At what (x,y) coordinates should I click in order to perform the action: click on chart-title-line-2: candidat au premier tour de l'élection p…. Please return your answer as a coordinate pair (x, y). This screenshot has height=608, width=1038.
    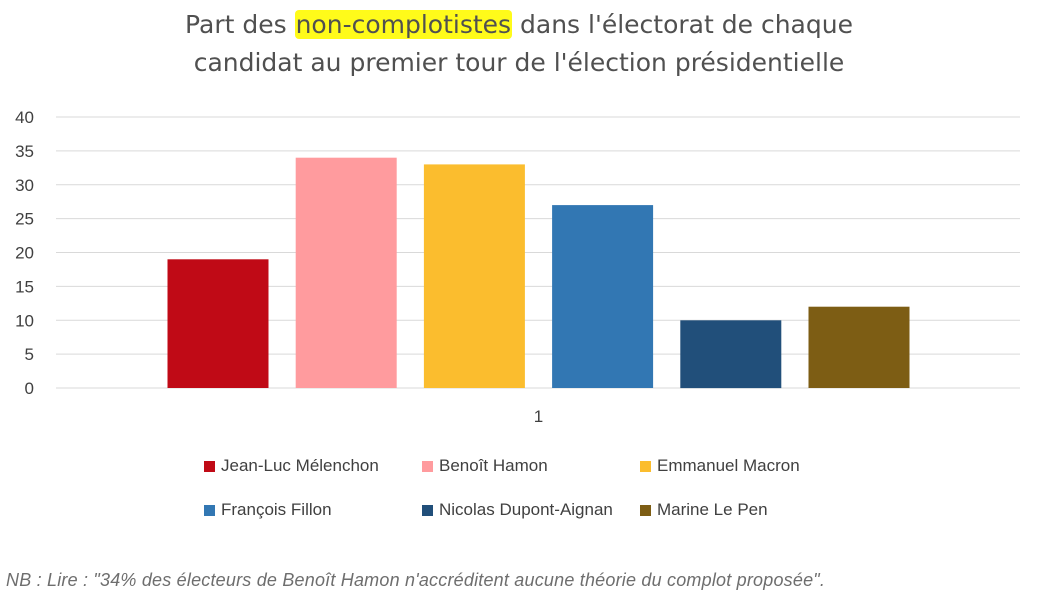
    Looking at the image, I should click on (519, 62).